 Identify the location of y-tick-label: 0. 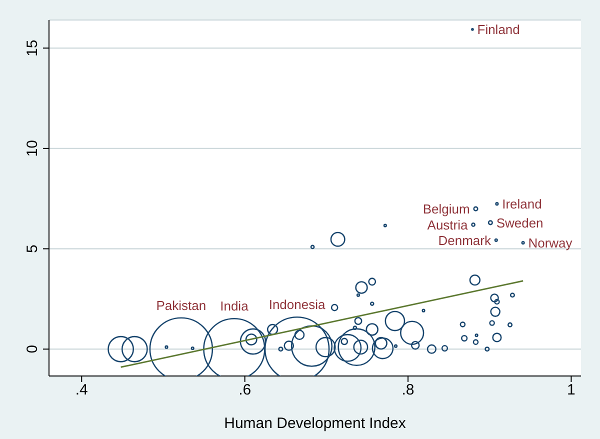
(32, 349).